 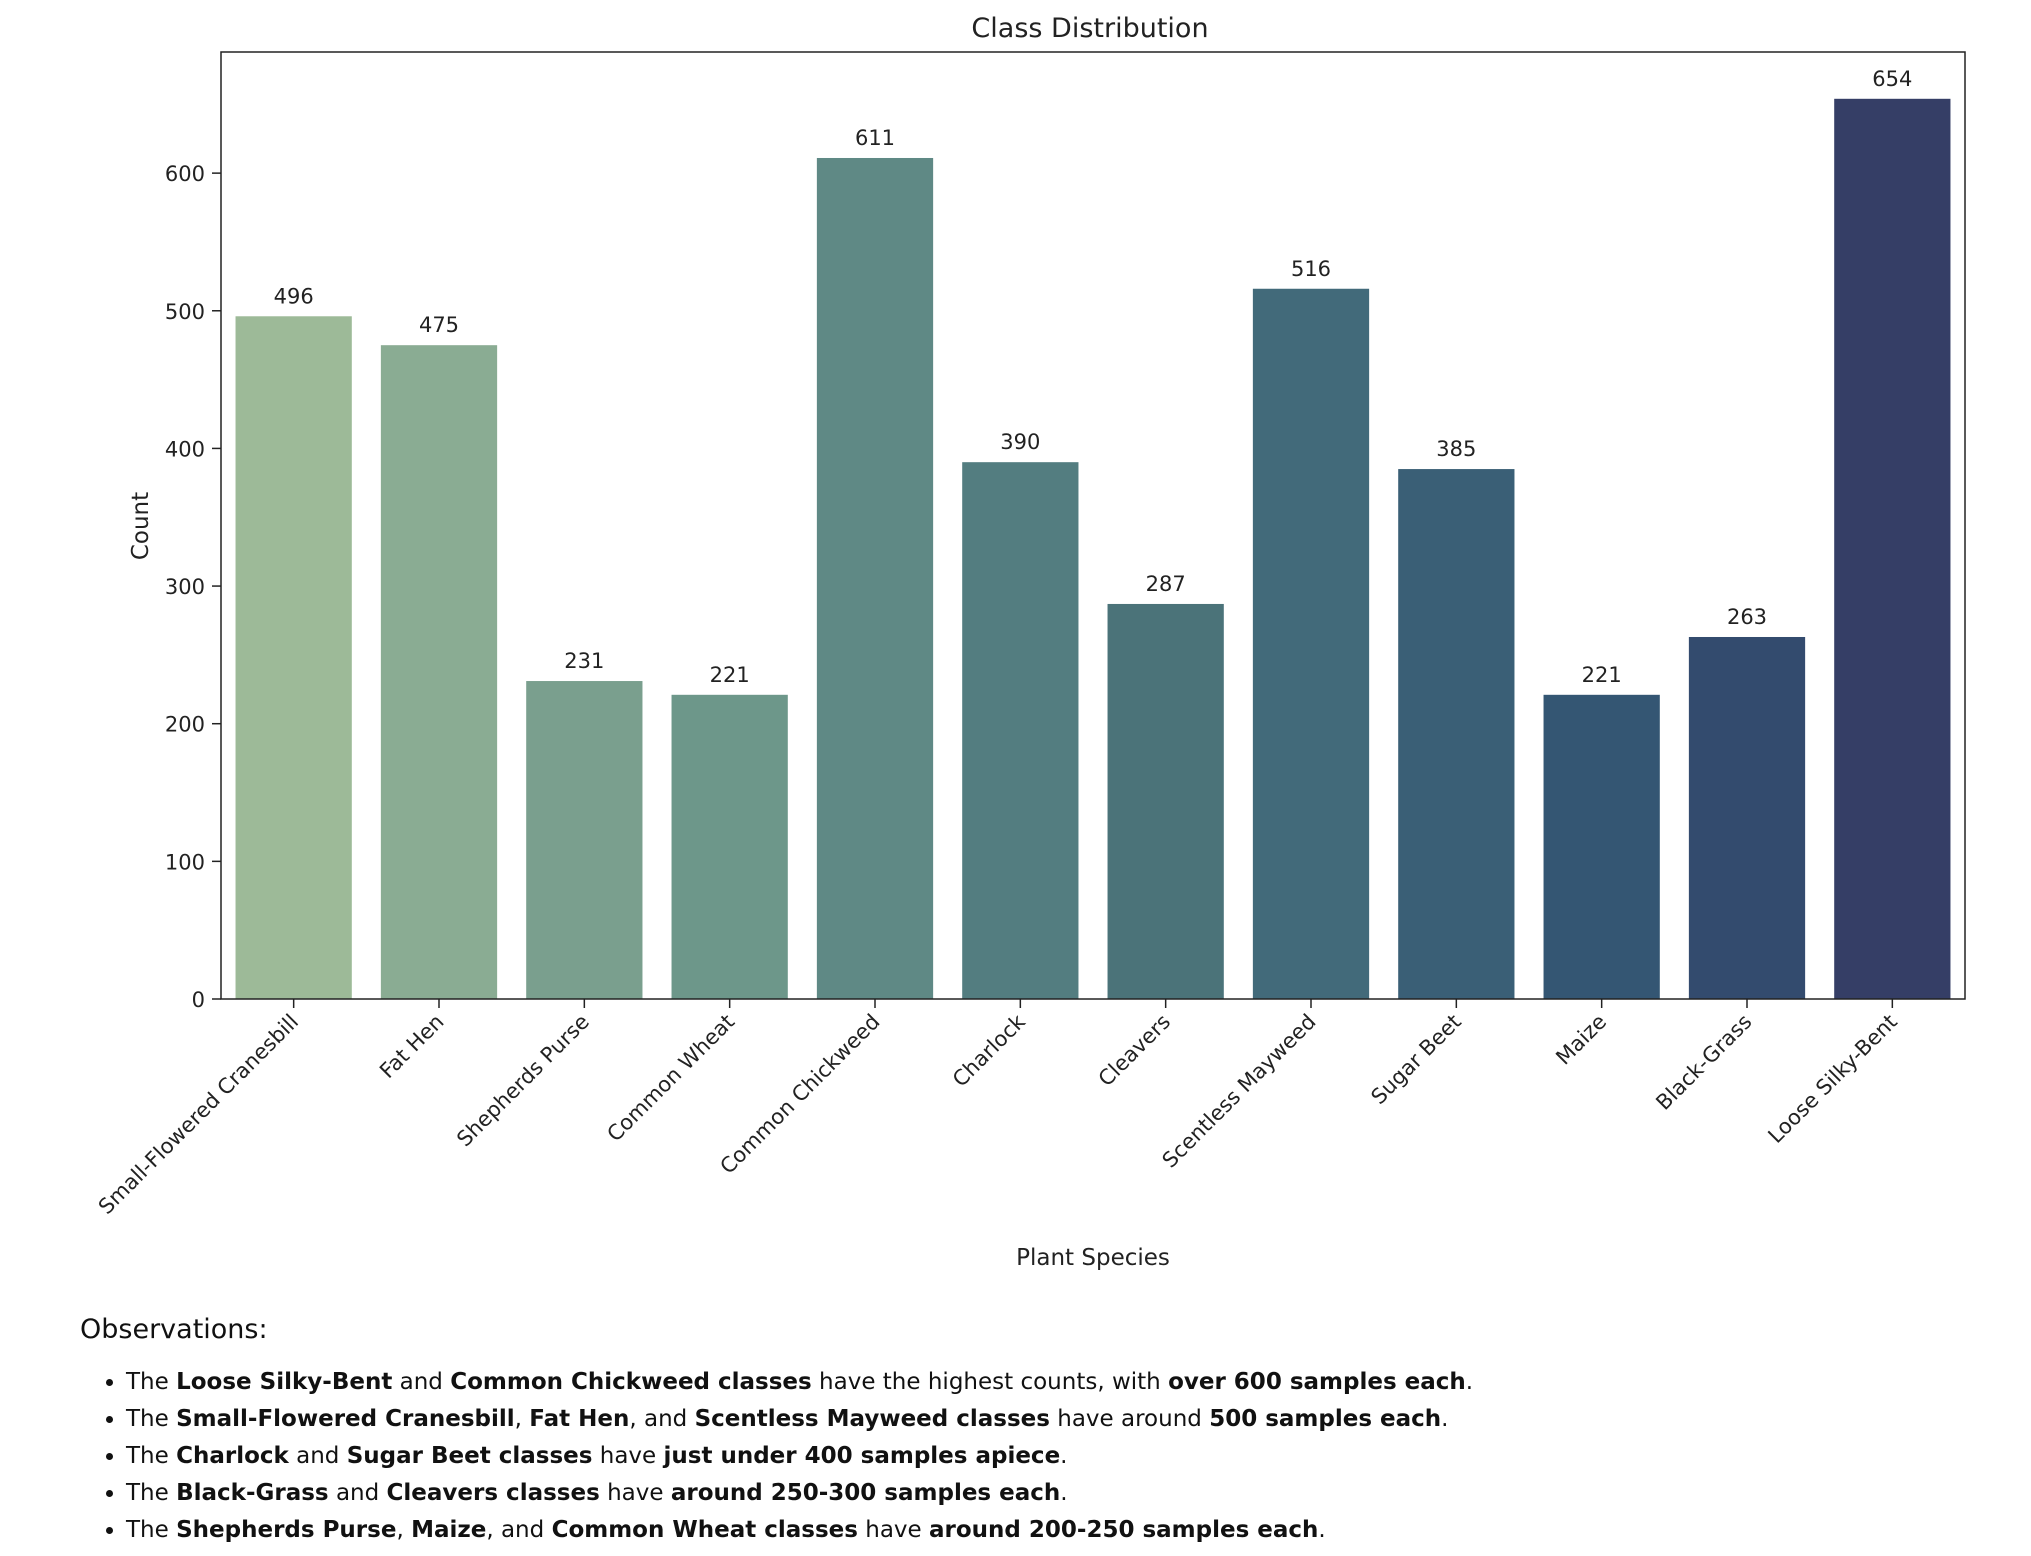 I want to click on bar-value-label: 390, so click(x=1020, y=442).